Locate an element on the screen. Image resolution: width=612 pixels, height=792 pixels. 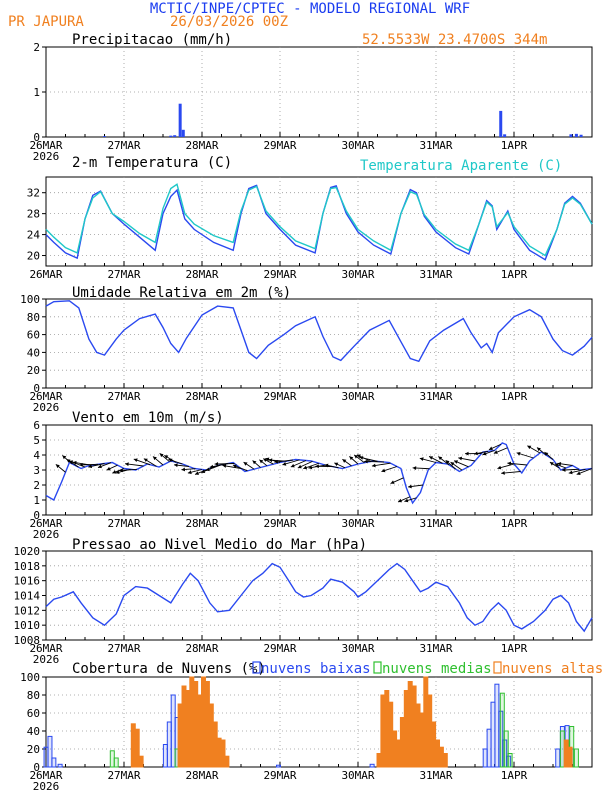
high-cloud-legend-label: nuvens altas is located at coordinates (552, 669).